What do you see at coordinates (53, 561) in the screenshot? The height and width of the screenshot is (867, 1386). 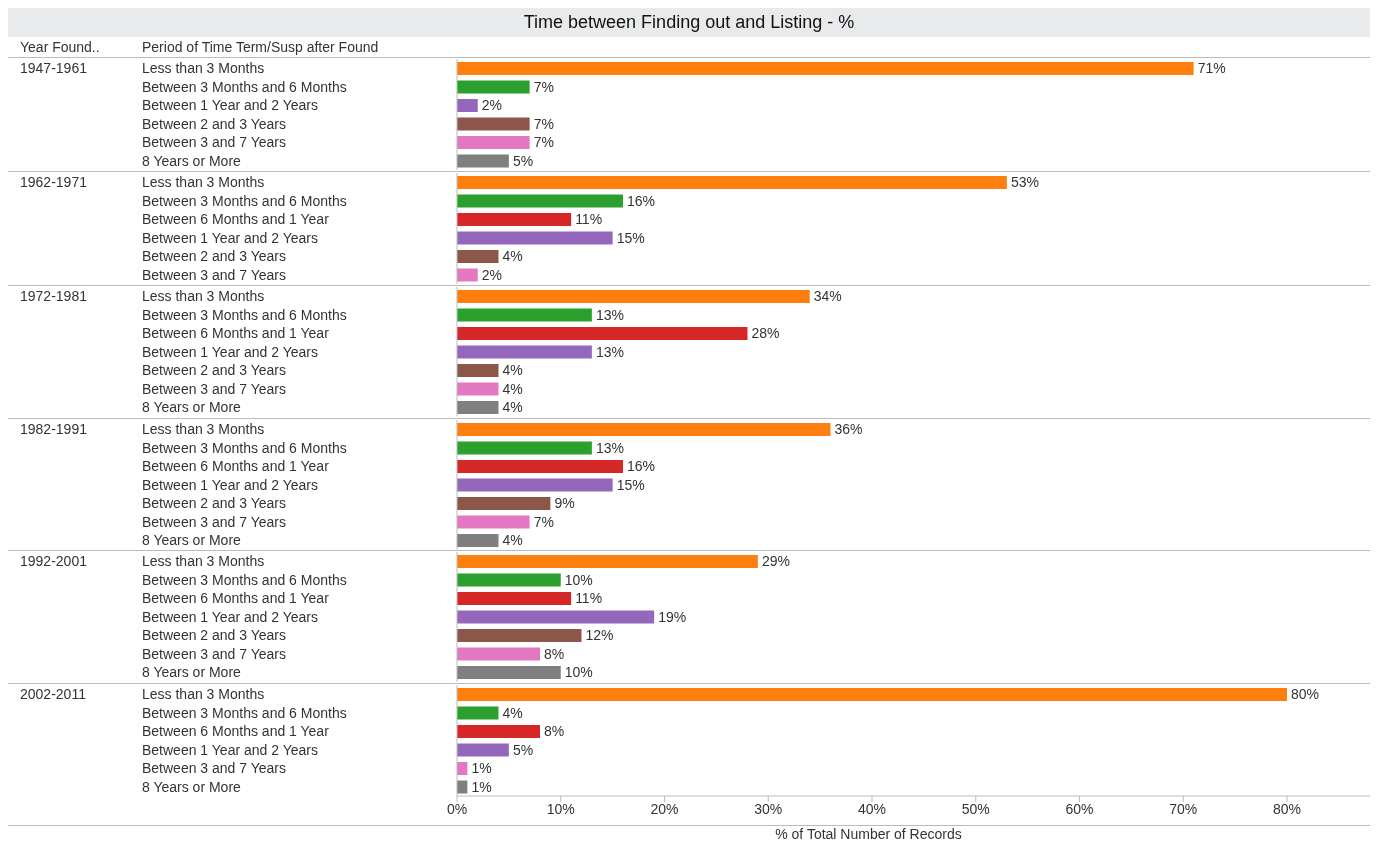 I see `y-axis-title: 1992-2001` at bounding box center [53, 561].